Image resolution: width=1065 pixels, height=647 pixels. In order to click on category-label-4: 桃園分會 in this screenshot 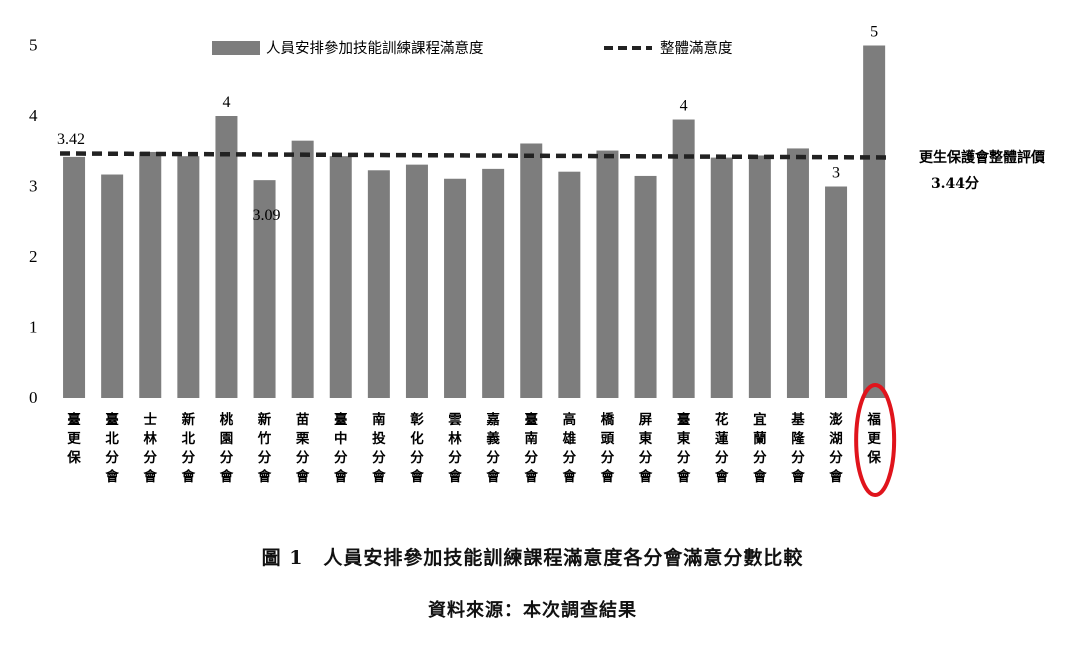, I will do `click(226, 448)`.